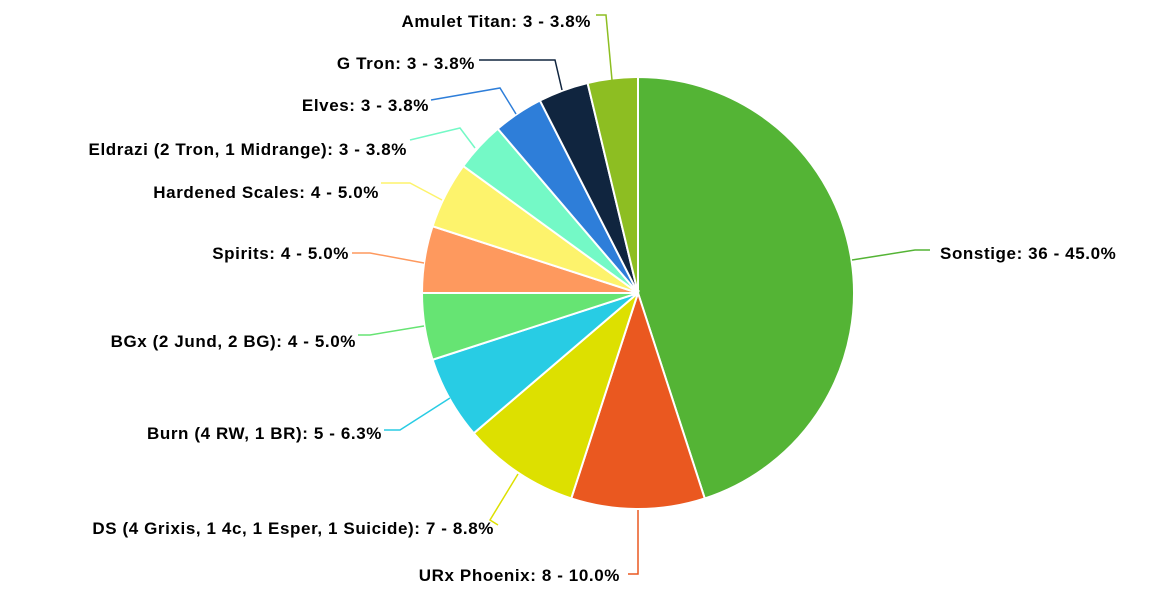 This screenshot has height=595, width=1154. I want to click on leader-line-elves, so click(473, 101).